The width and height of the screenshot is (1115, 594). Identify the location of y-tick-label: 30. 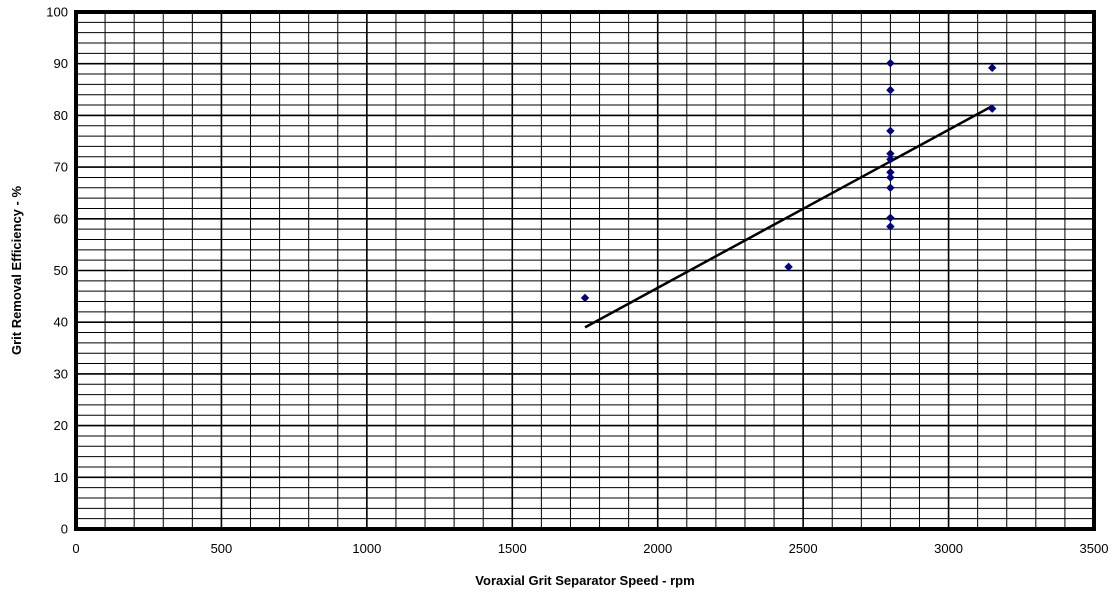
(61, 373).